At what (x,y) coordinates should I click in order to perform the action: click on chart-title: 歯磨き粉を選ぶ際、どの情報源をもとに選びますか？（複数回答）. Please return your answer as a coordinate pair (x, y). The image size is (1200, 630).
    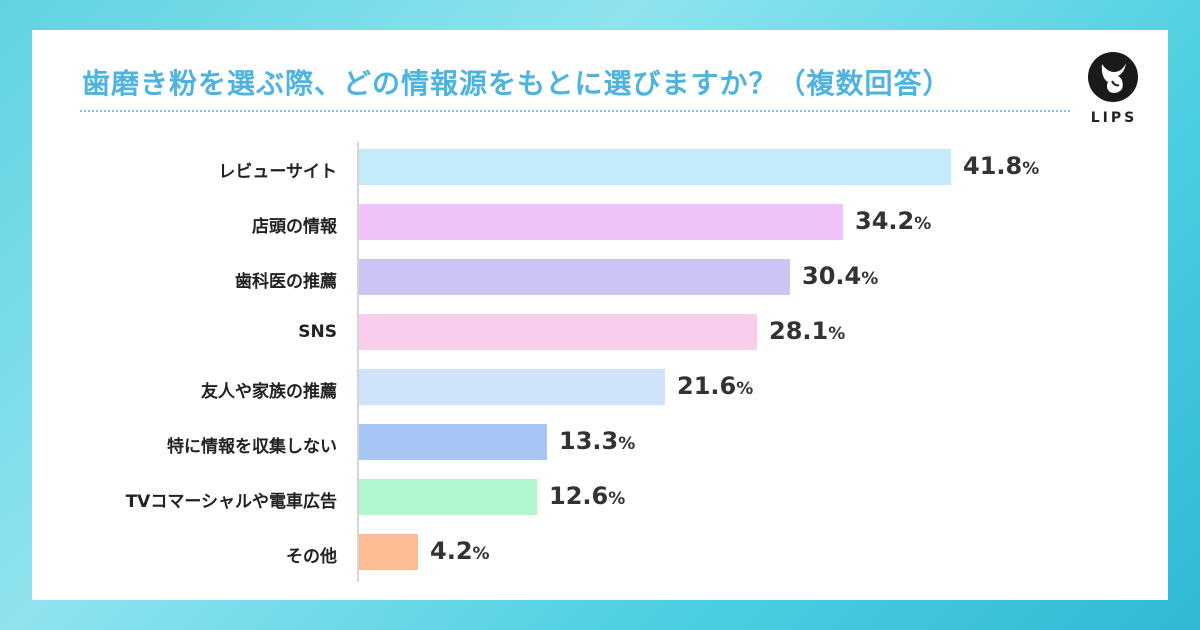
    Looking at the image, I should click on (517, 83).